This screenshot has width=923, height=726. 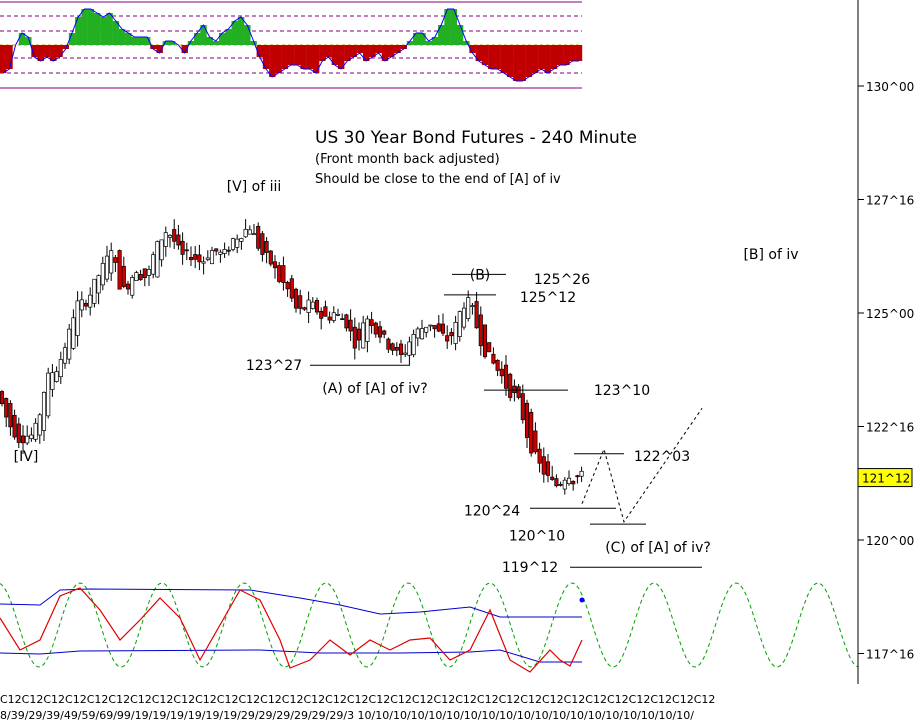 What do you see at coordinates (492, 511) in the screenshot?
I see `price-annotation: 120^24` at bounding box center [492, 511].